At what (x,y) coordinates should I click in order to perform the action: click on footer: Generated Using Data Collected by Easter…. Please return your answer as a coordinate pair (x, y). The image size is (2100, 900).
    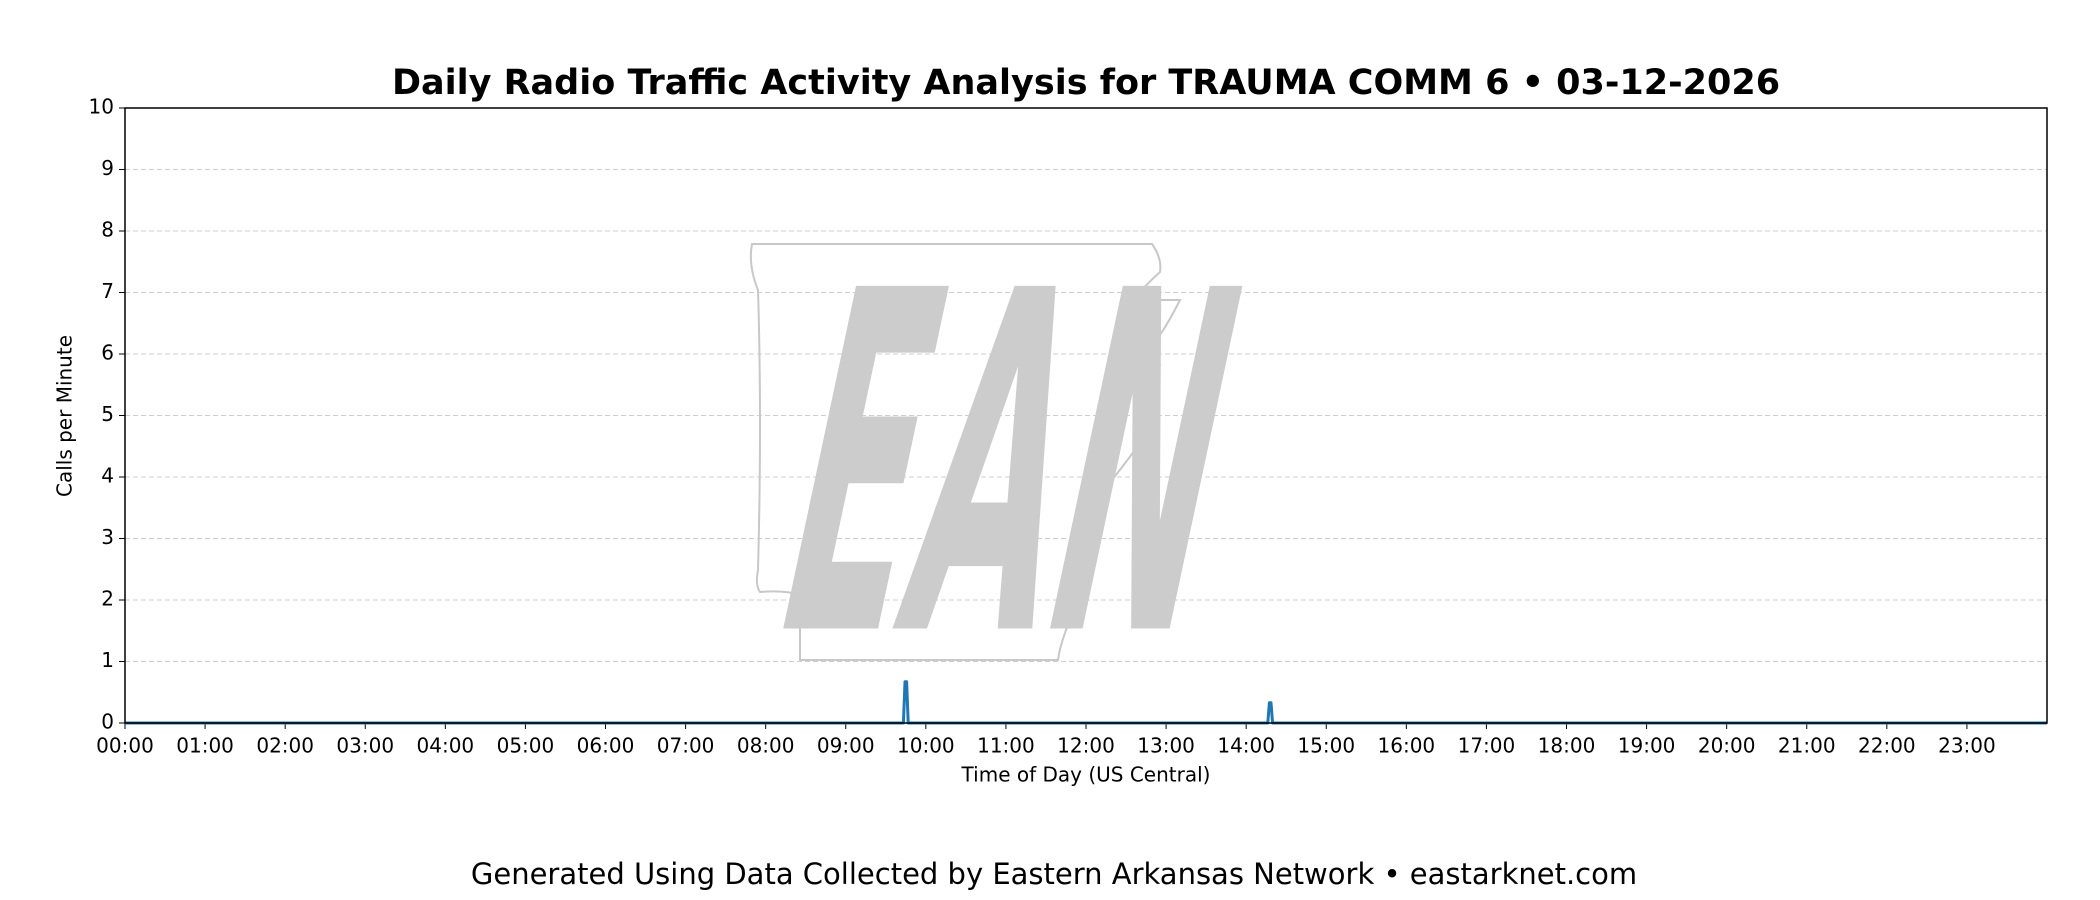
    Looking at the image, I should click on (1054, 874).